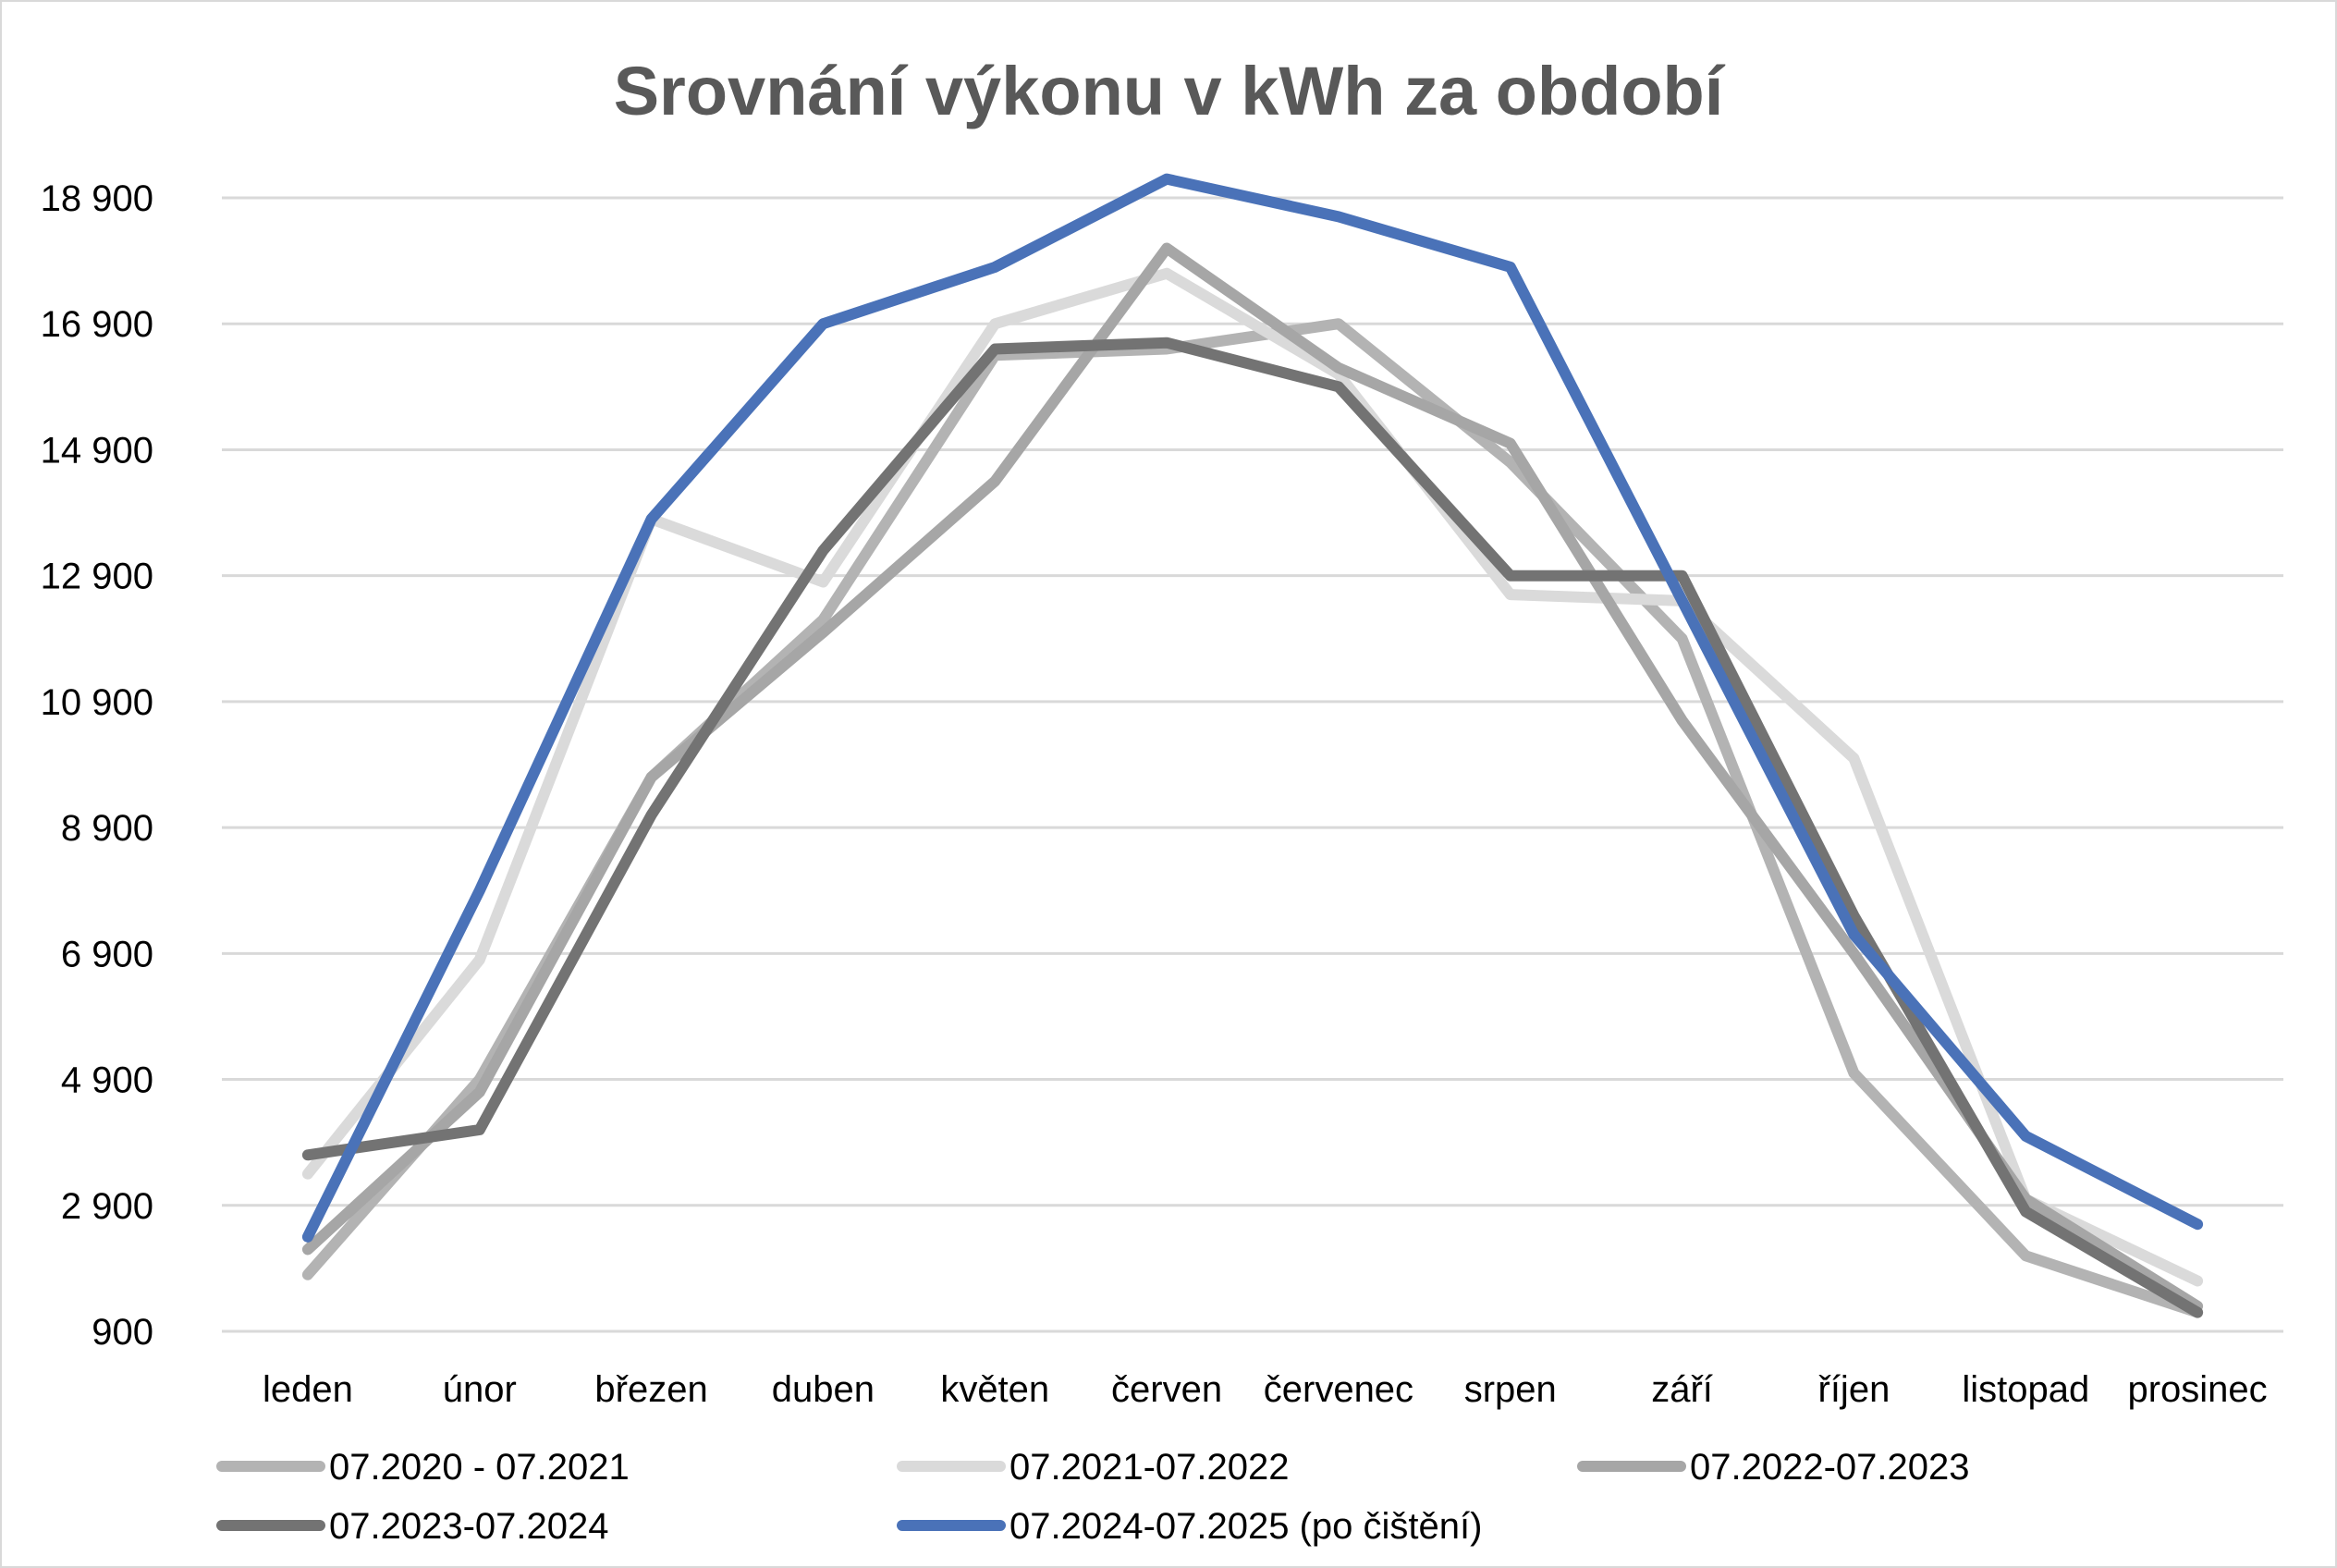  Describe the element at coordinates (107, 829) in the screenshot. I see `y-tick-label: 8 900` at that location.